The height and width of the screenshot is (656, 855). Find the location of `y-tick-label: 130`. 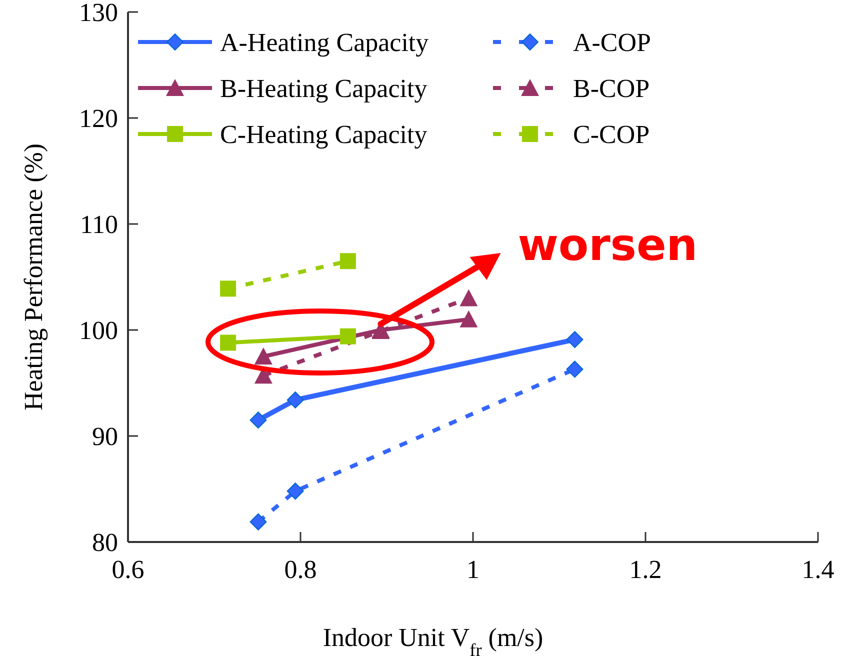

y-tick-label: 130 is located at coordinates (98, 14).